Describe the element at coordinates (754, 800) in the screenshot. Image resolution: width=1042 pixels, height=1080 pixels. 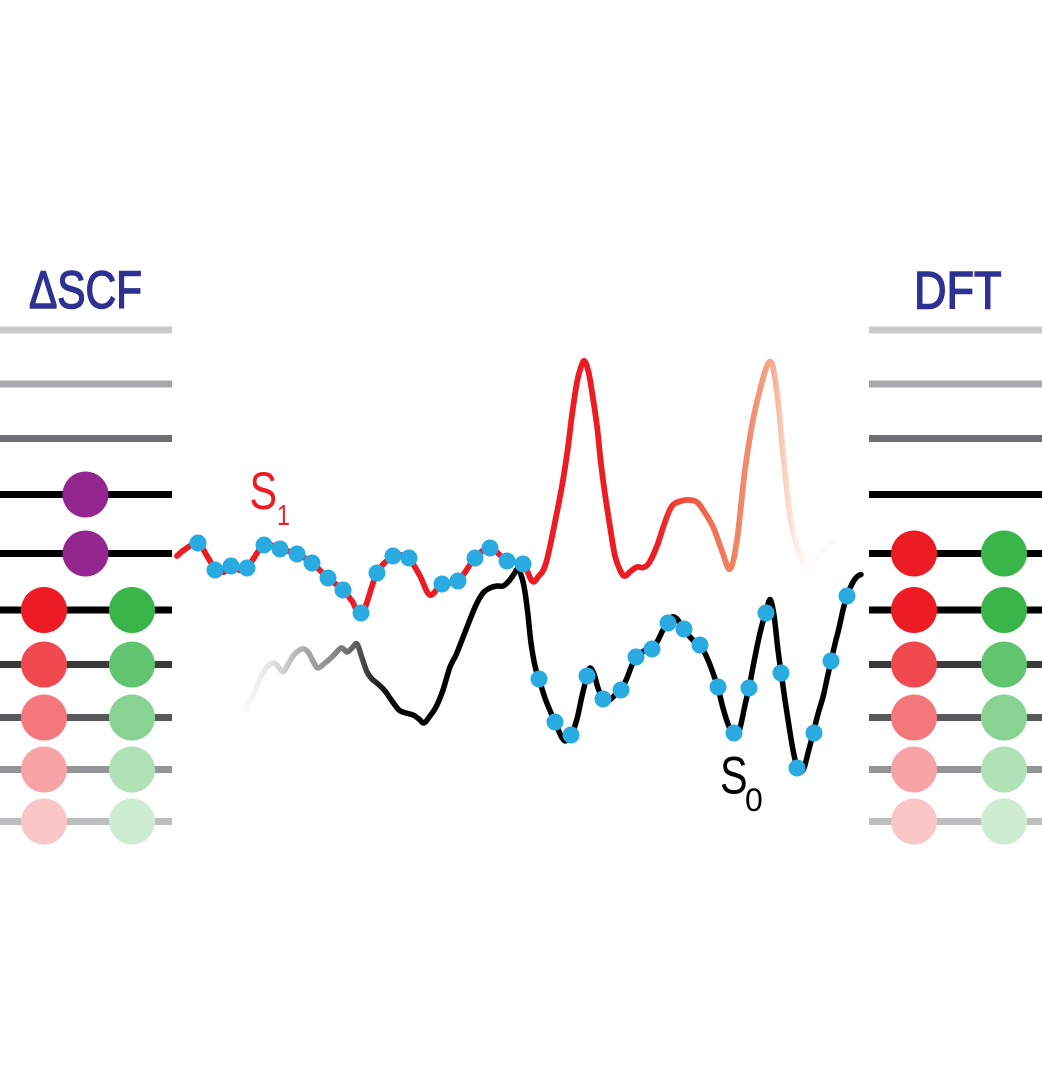
I see `svg-text: 0` at that location.